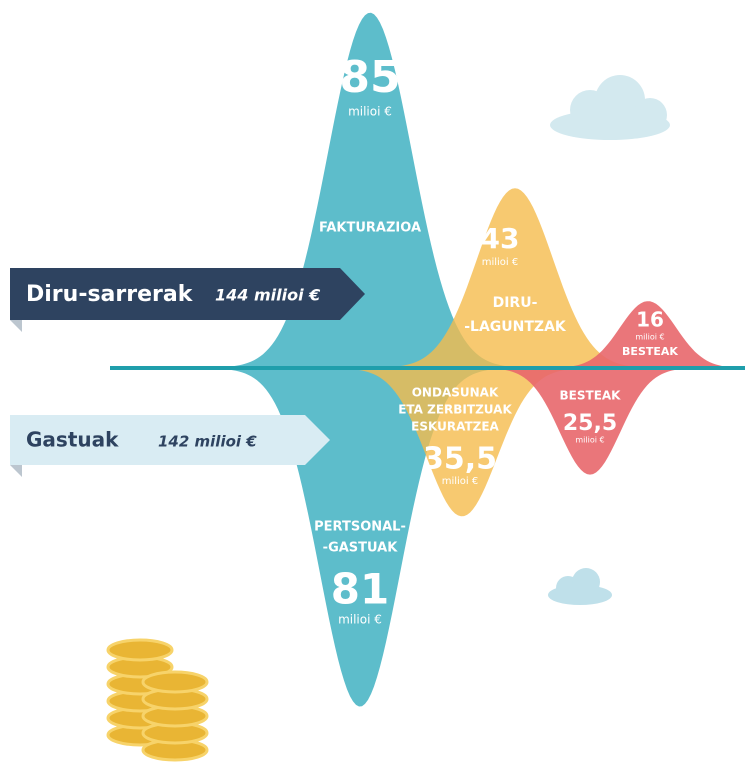 The height and width of the screenshot is (764, 745). What do you see at coordinates (455, 410) in the screenshot?
I see `item-name: ETA ZERBITZUAK` at bounding box center [455, 410].